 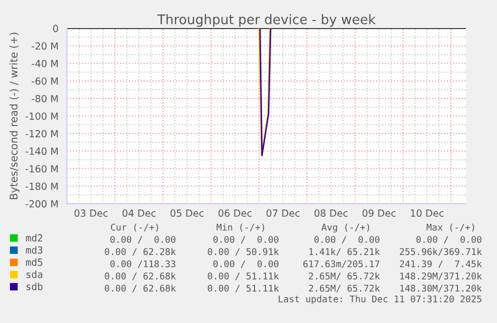 What do you see at coordinates (427, 213) in the screenshot?
I see `x-tick-label: 10 Dec` at bounding box center [427, 213].